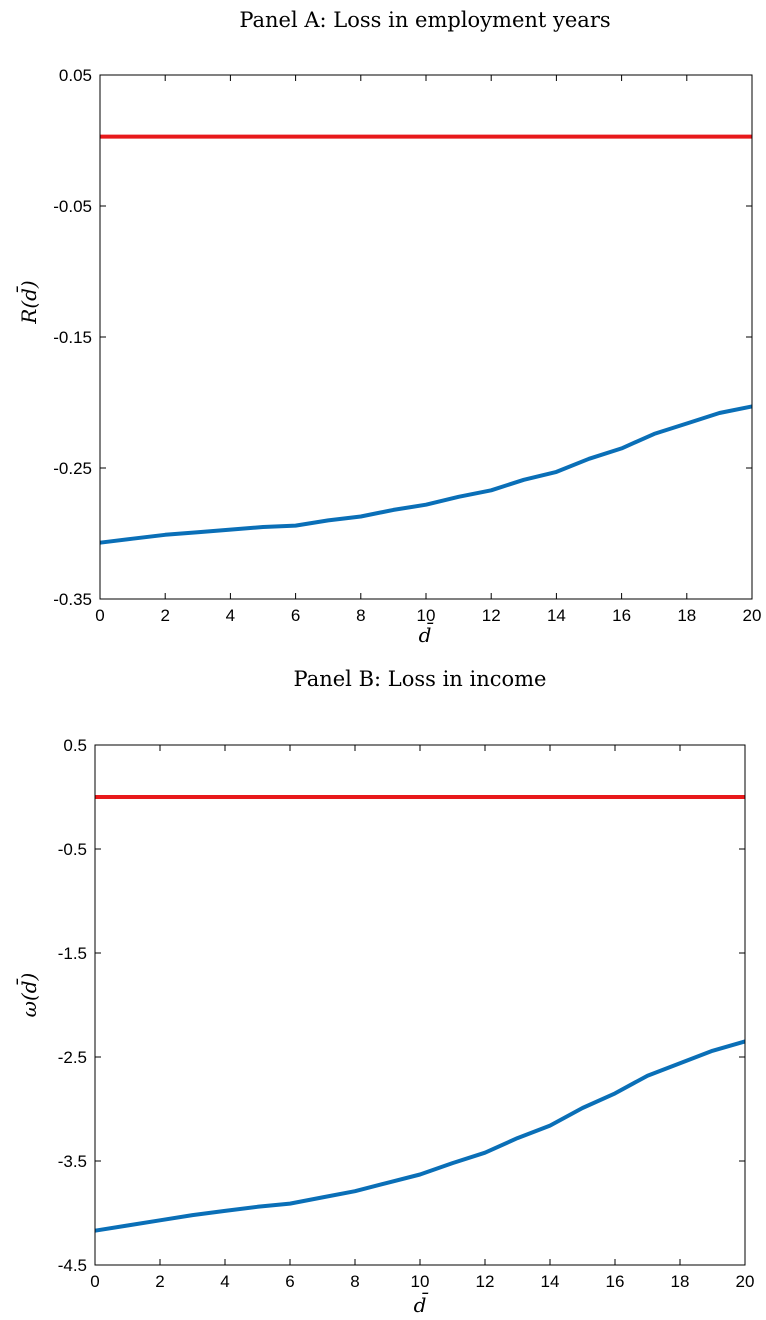 The height and width of the screenshot is (1320, 766). Describe the element at coordinates (72, 468) in the screenshot. I see `panel-a-ytick-label: -0.25` at that location.